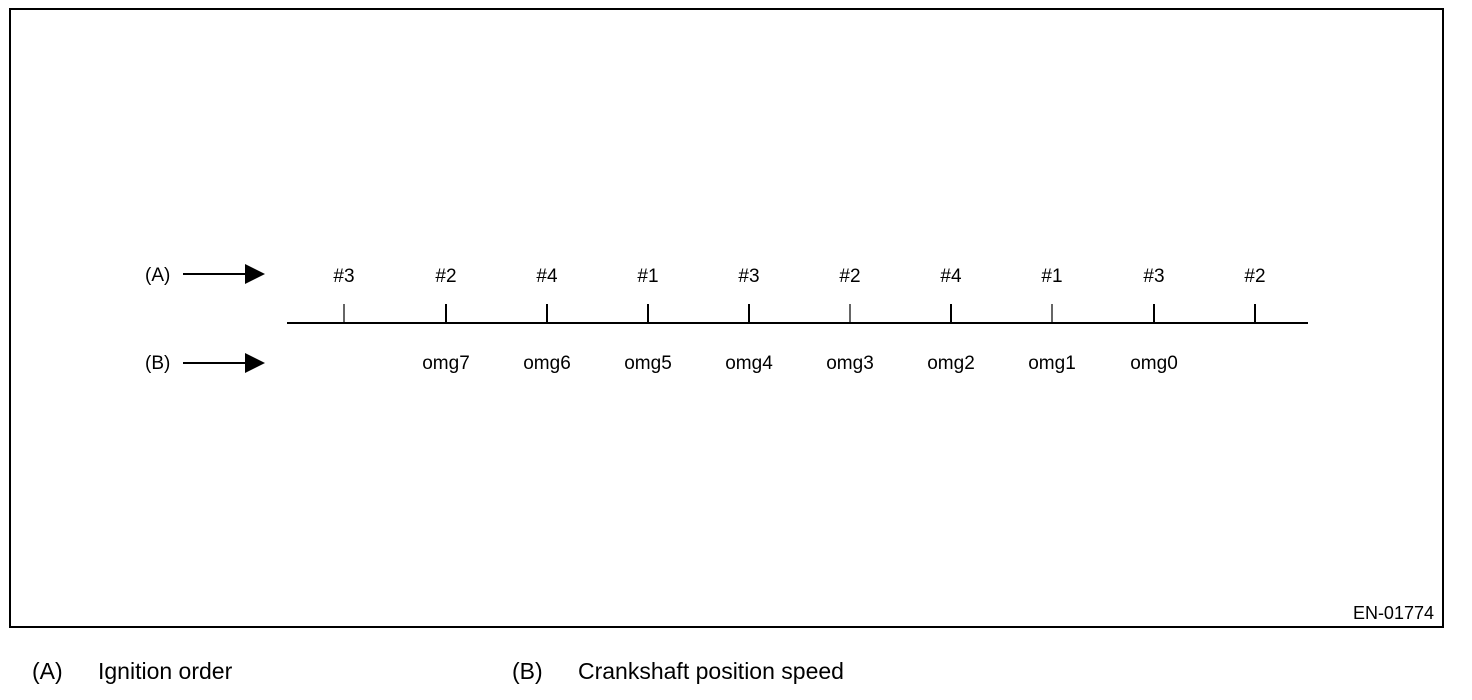  What do you see at coordinates (749, 363) in the screenshot?
I see `crank-speed-label: omg4` at bounding box center [749, 363].